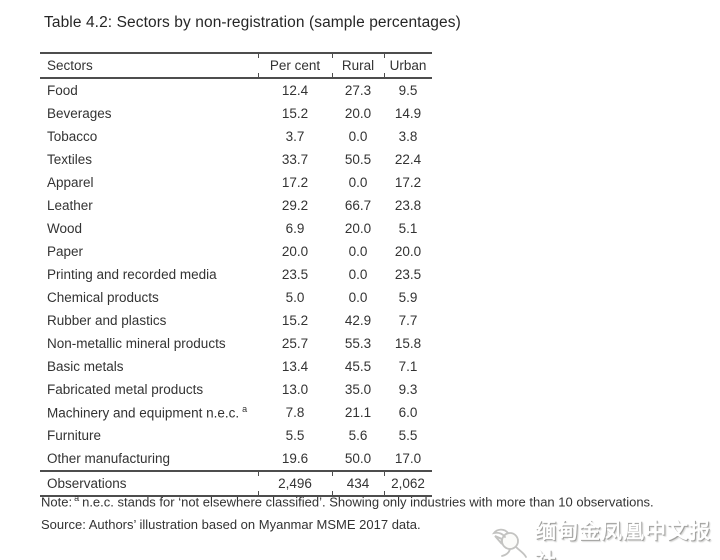 The image size is (720, 560). Describe the element at coordinates (85, 366) in the screenshot. I see `sector-cell: Basic metals` at that location.